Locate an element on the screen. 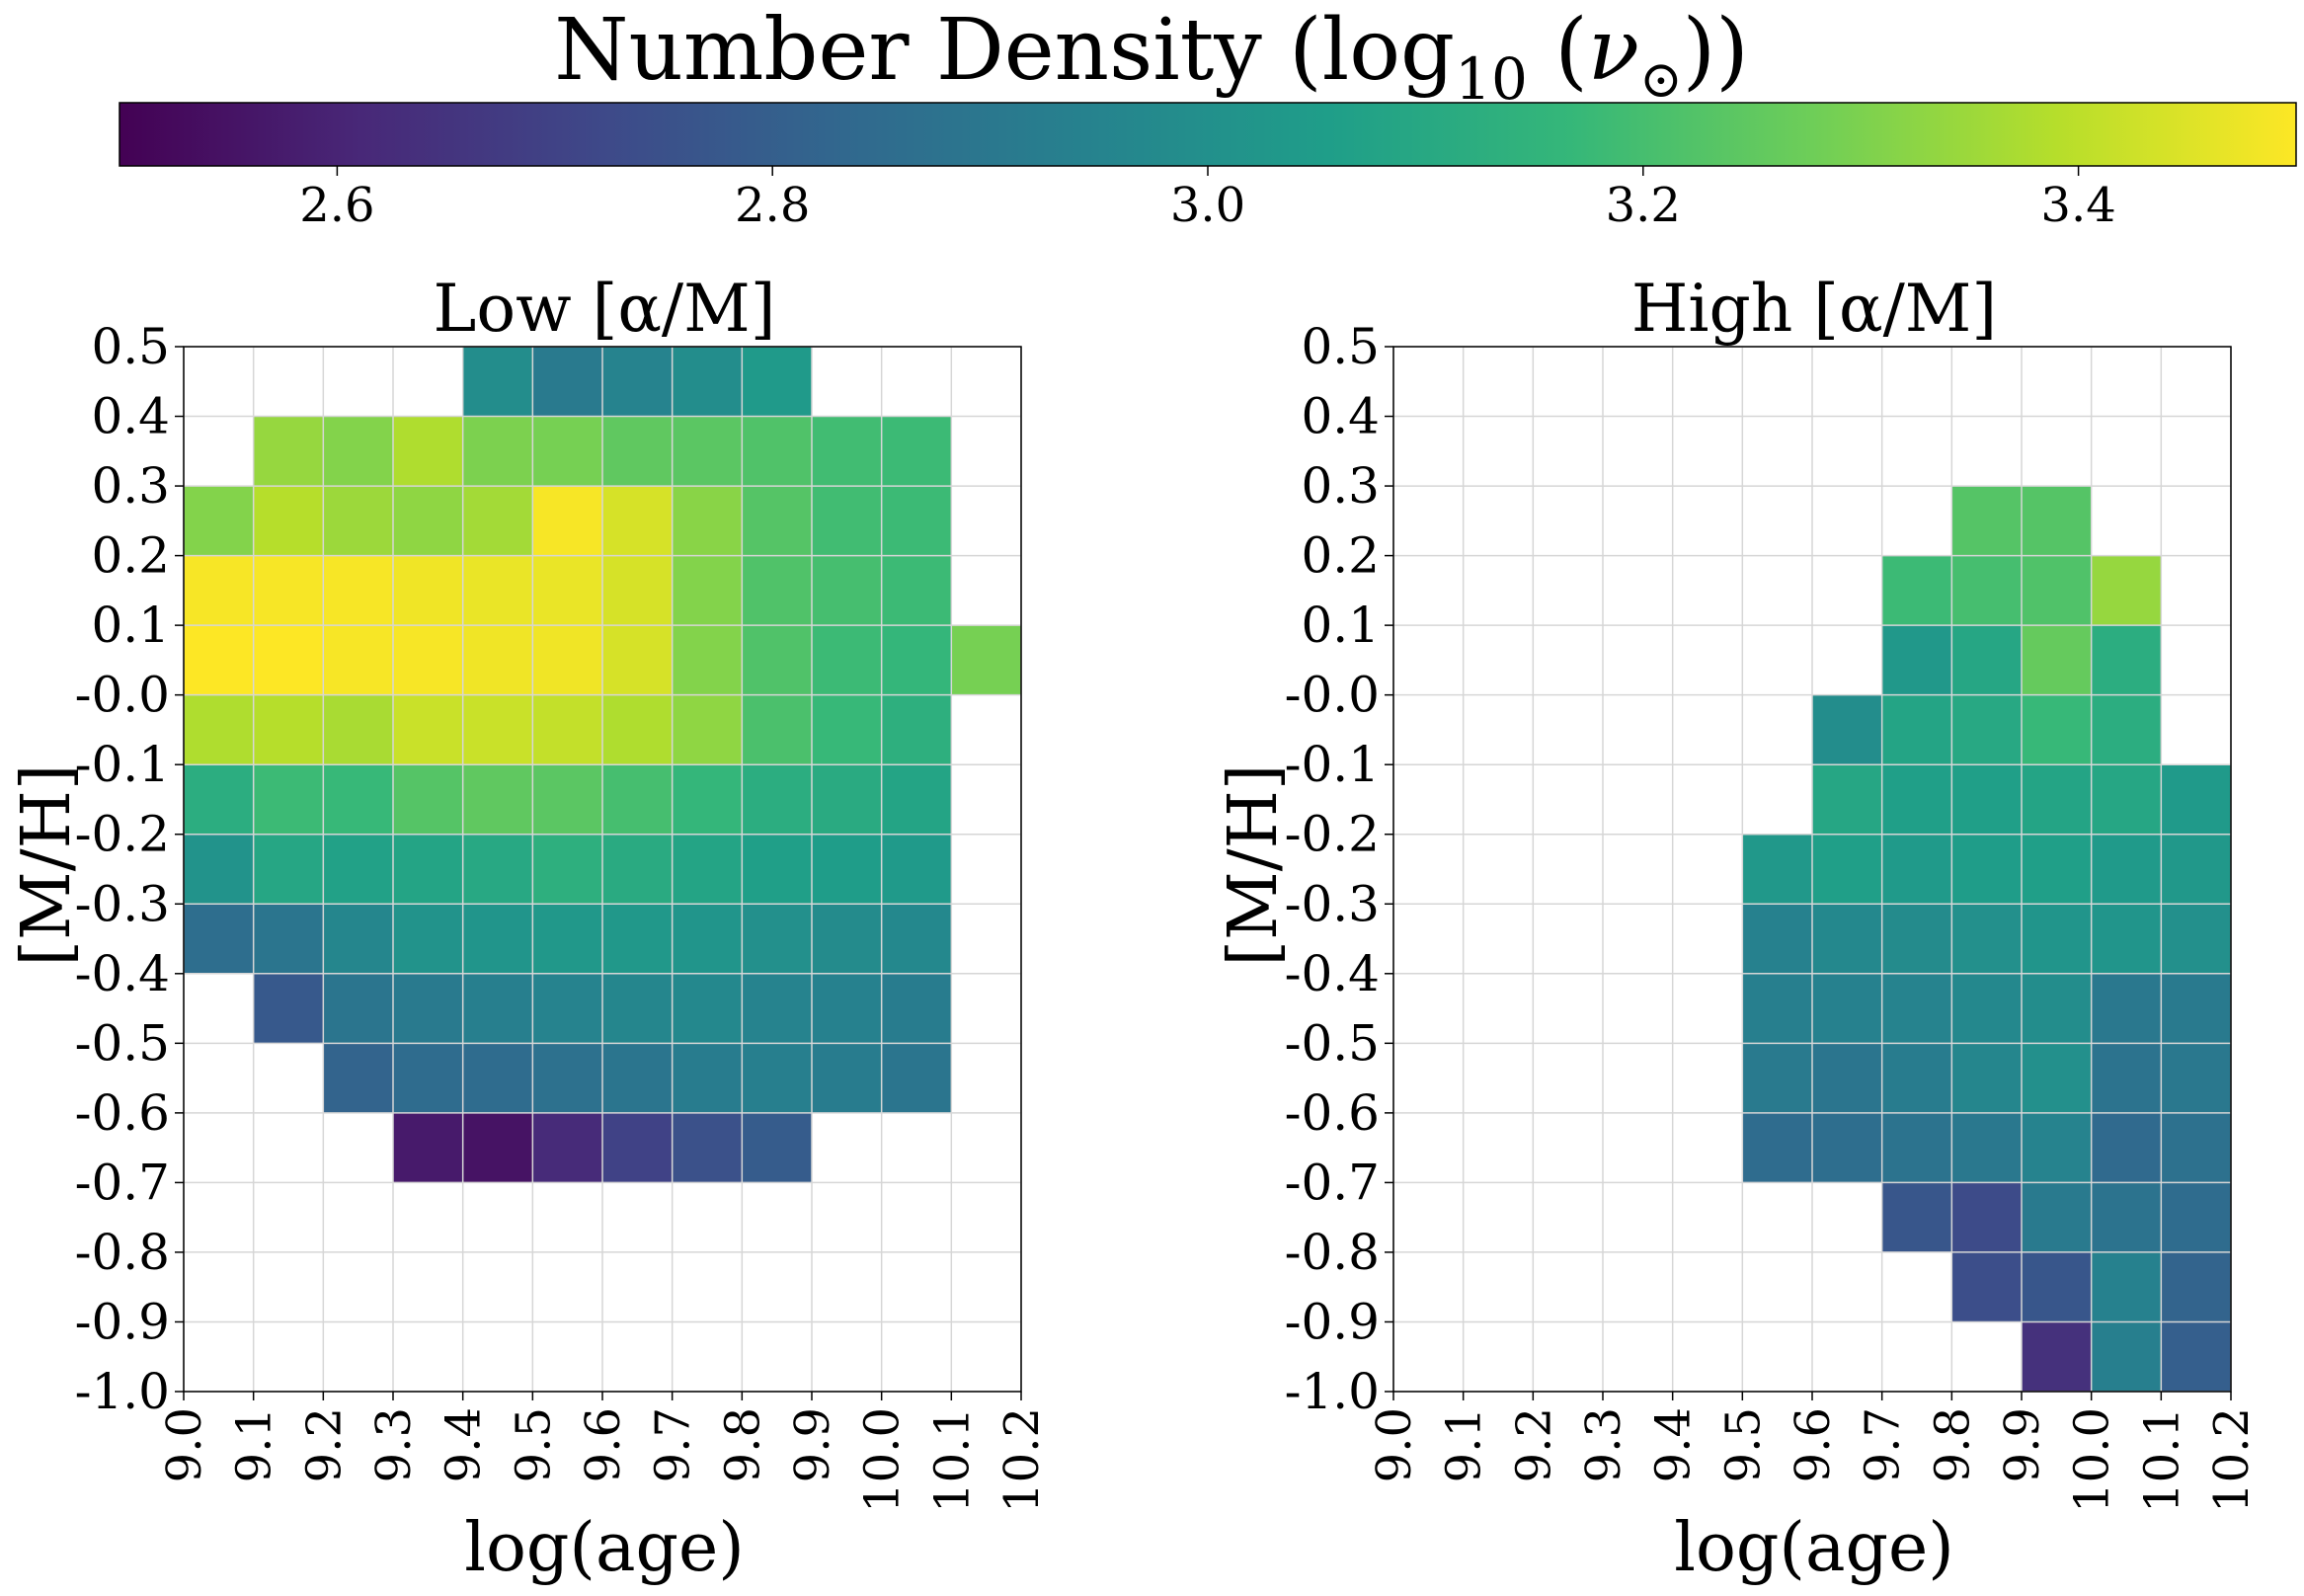 Image resolution: width=2304 pixels, height=1596 pixels. y-tick-label: -1.0 is located at coordinates (1332, 1391).